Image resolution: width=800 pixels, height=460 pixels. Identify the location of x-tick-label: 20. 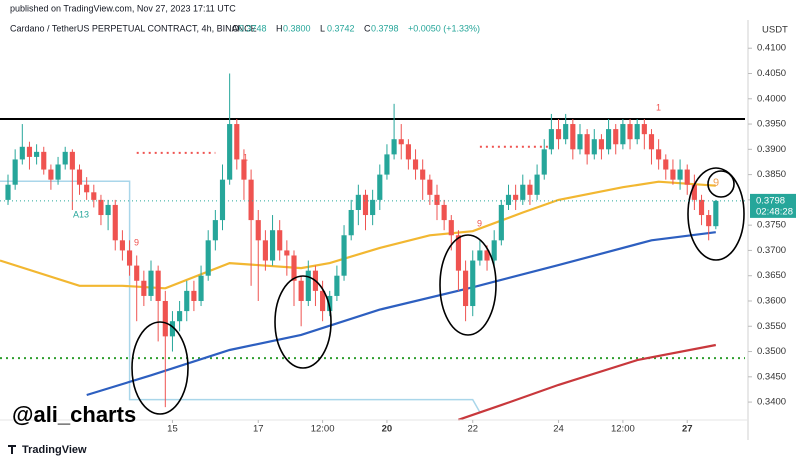
(387, 429).